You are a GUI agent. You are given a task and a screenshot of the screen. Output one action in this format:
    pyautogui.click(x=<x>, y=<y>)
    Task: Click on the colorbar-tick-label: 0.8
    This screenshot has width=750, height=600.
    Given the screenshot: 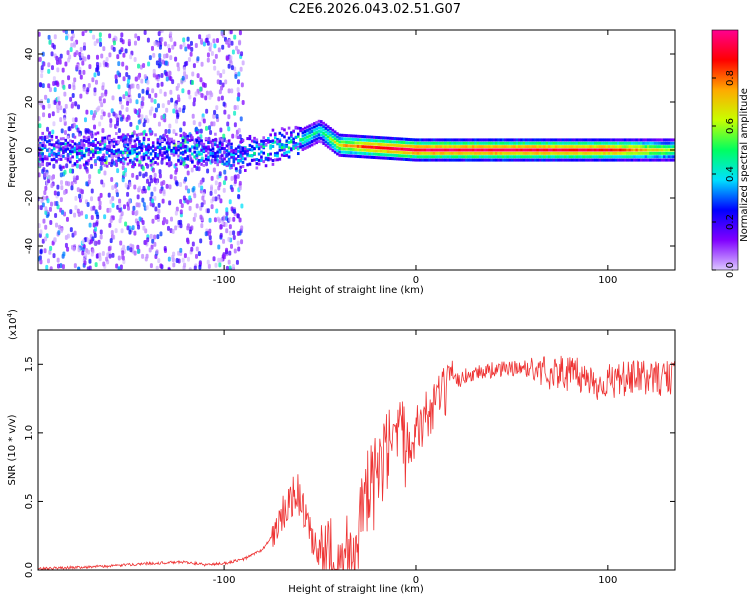 What is the action you would take?
    pyautogui.click(x=730, y=78)
    